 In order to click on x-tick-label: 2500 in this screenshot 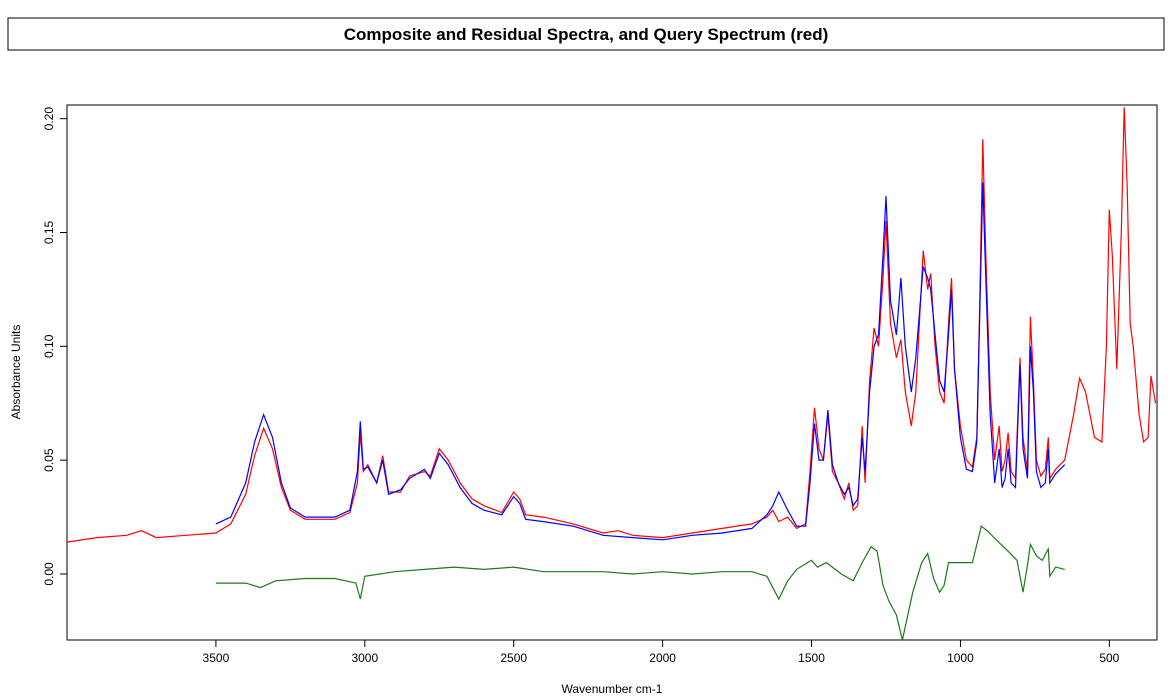, I will do `click(513, 658)`.